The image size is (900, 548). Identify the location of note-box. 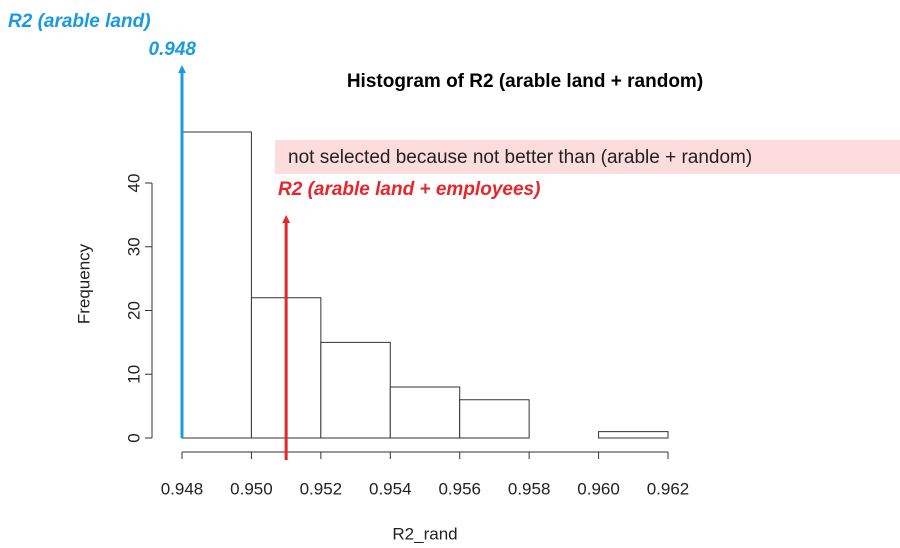
(587, 157).